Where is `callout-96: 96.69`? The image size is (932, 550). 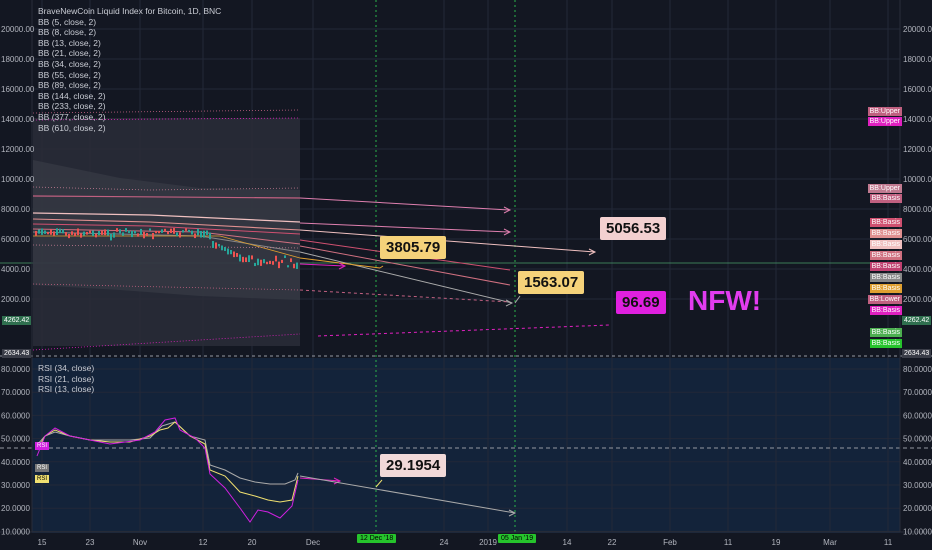
callout-96: 96.69 is located at coordinates (641, 302).